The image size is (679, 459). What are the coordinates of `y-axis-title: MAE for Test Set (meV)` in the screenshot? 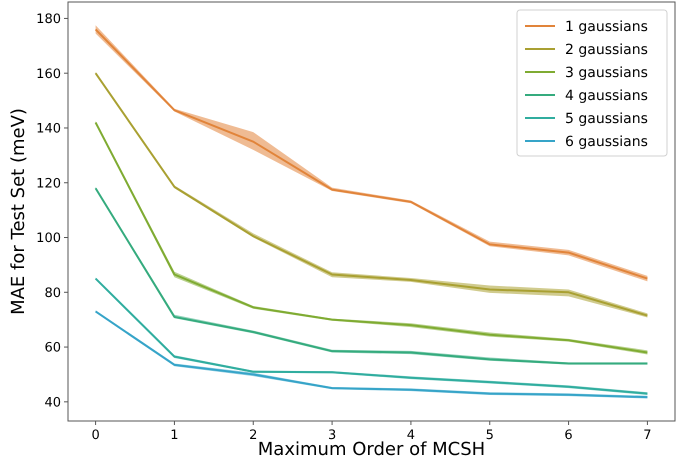 It's located at (18, 211).